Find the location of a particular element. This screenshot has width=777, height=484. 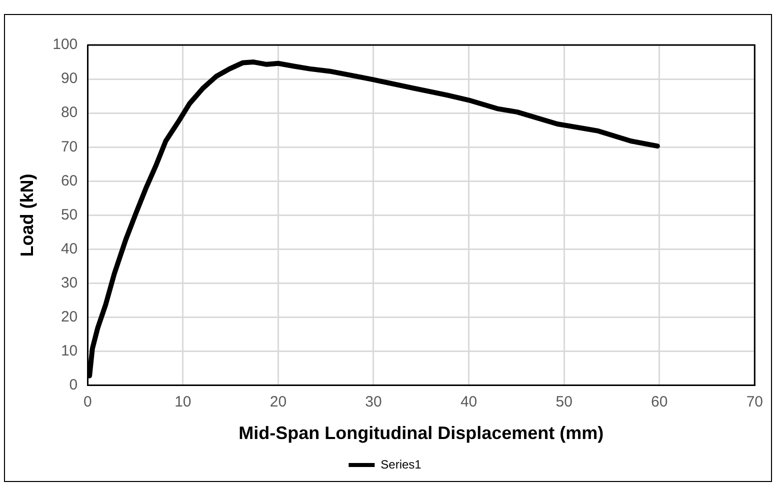

y-tick-label: 0 is located at coordinates (73, 385).